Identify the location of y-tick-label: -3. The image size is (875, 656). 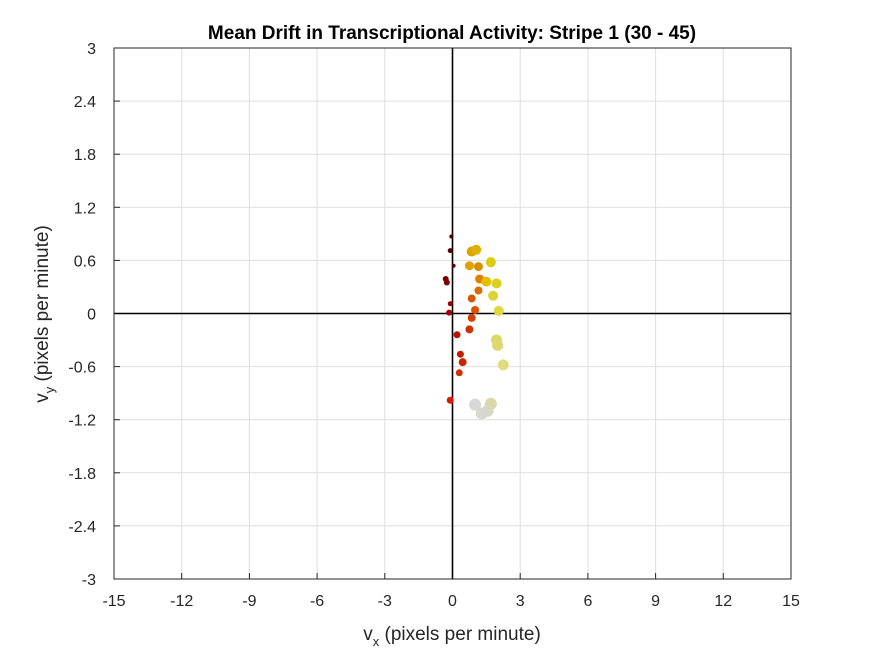
(89, 580).